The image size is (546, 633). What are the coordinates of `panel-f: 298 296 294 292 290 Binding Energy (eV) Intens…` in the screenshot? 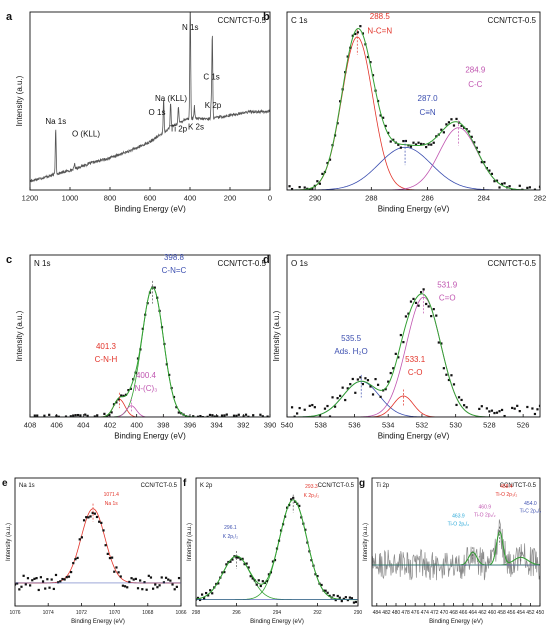 It's located at (272, 551).